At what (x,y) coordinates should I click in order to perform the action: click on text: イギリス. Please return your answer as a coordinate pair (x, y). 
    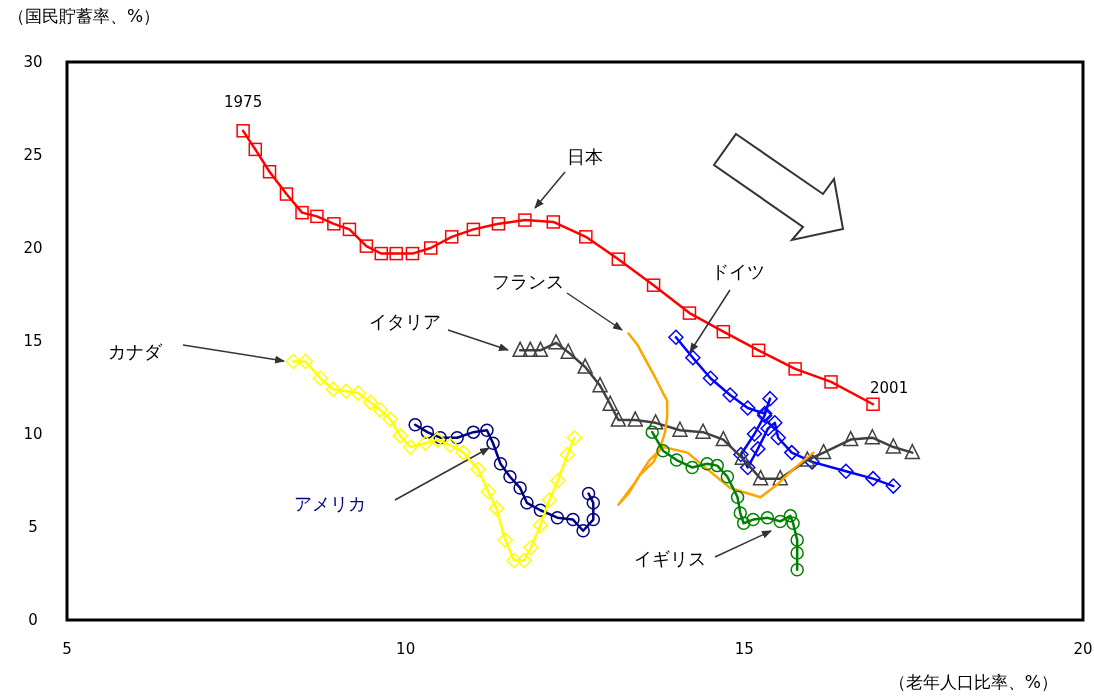
    Looking at the image, I should click on (670, 558).